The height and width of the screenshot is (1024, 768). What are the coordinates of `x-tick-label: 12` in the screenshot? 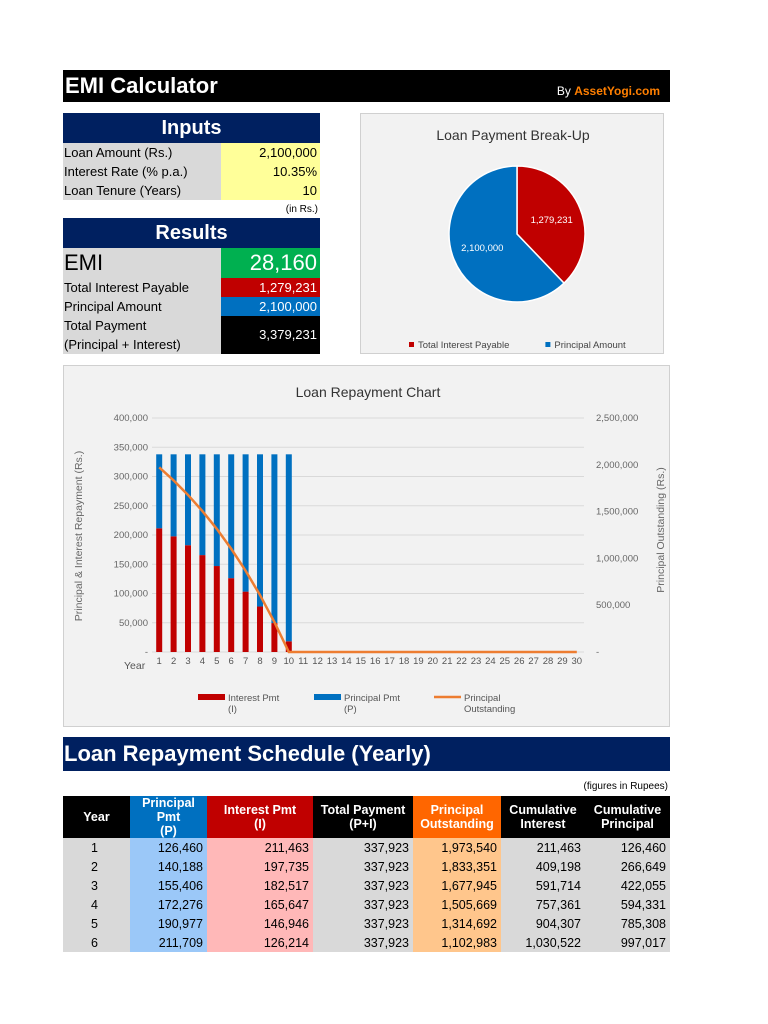 It's located at (317, 661).